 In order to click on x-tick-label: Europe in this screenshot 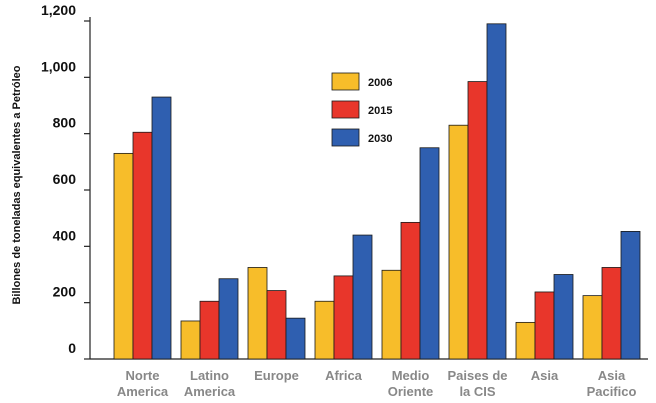, I will do `click(276, 375)`.